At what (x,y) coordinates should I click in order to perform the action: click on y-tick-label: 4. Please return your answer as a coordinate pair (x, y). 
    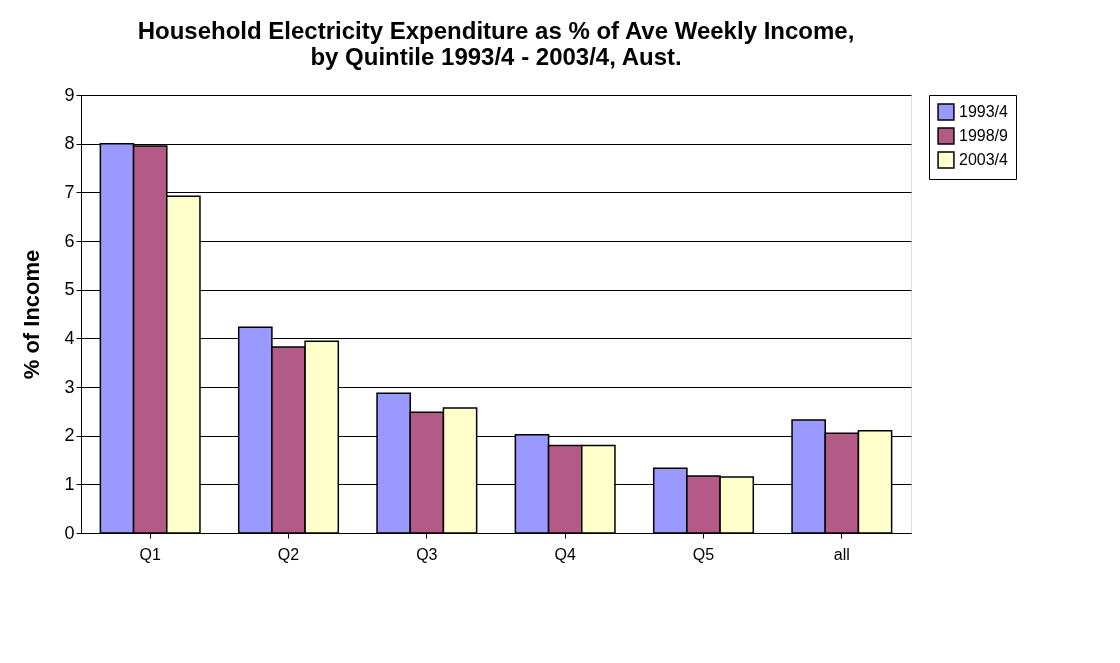
    Looking at the image, I should click on (69, 337).